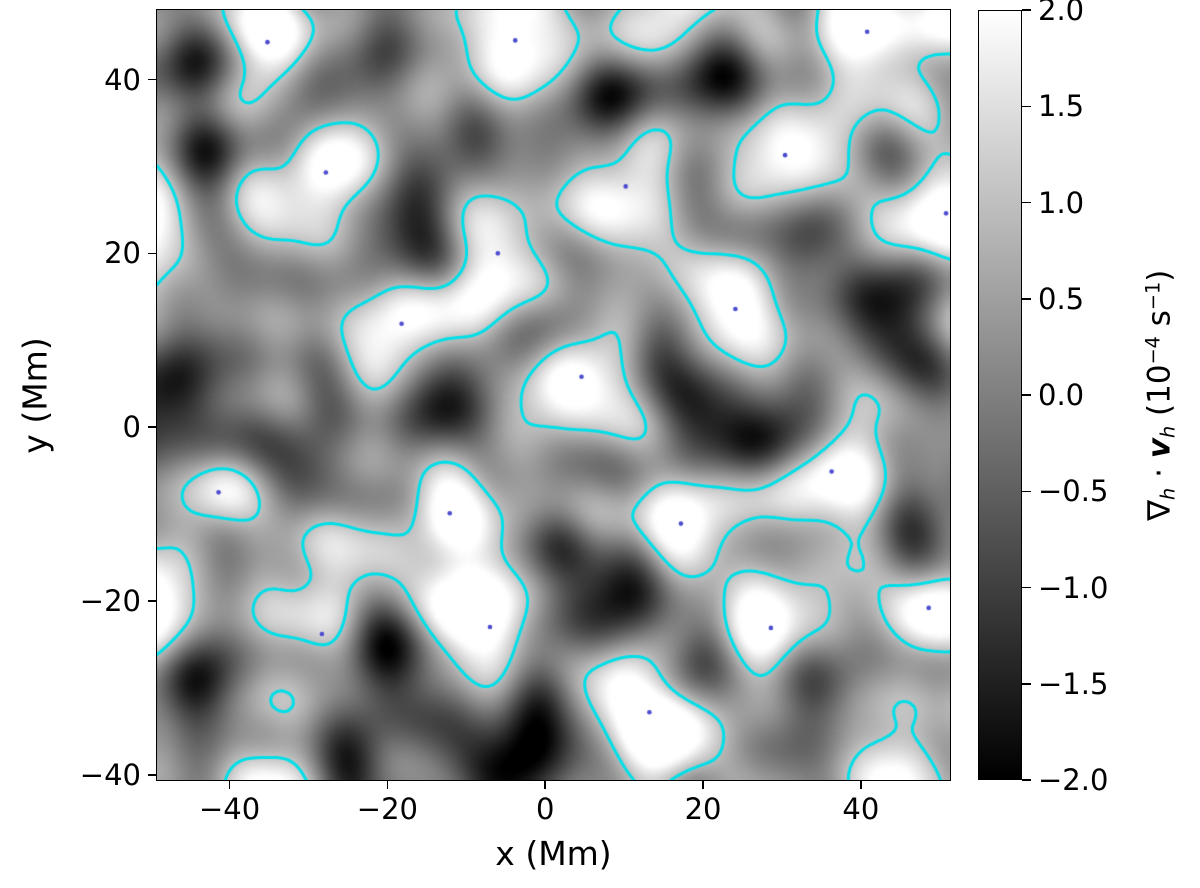 The image size is (1200, 888). Describe the element at coordinates (1061, 395) in the screenshot. I see `colorbar-tick-label: 0.0` at that location.